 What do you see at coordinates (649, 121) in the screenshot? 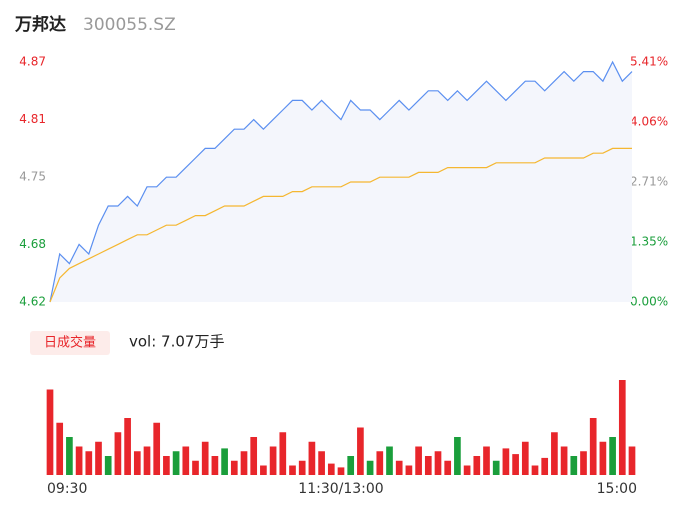
I see `y2-tick-label: 4.06%` at bounding box center [649, 121].